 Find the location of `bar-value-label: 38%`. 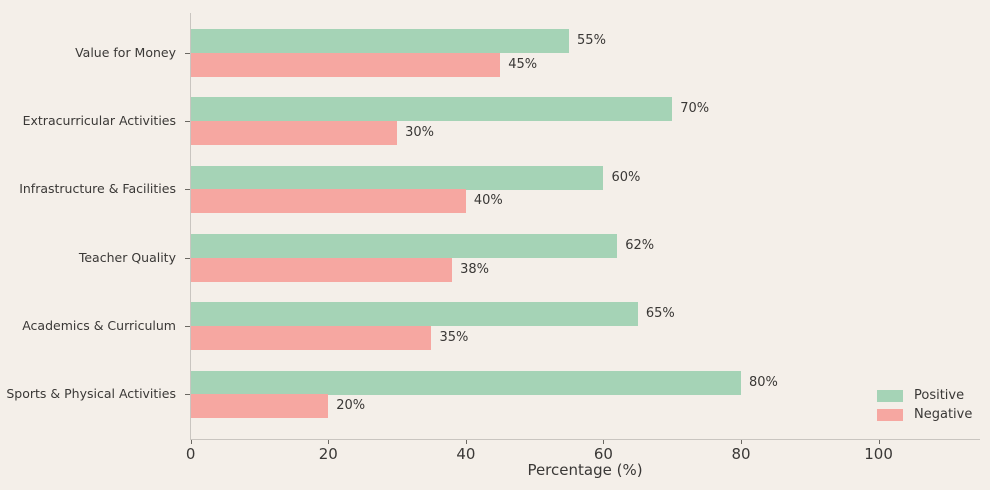

bar-value-label: 38% is located at coordinates (474, 269).